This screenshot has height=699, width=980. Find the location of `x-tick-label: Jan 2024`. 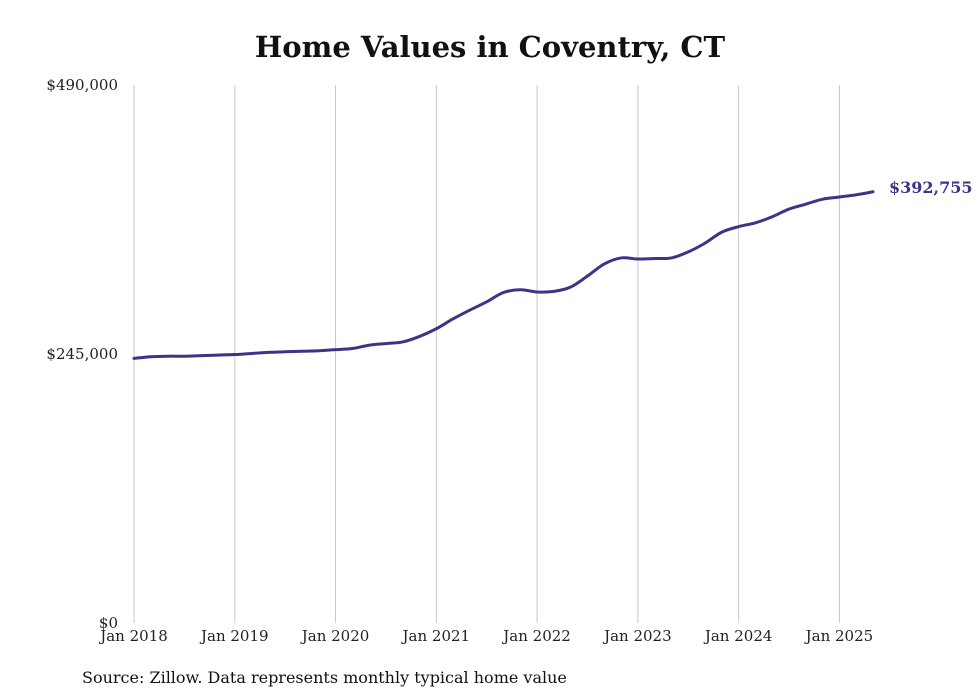

x-tick-label: Jan 2024 is located at coordinates (738, 636).